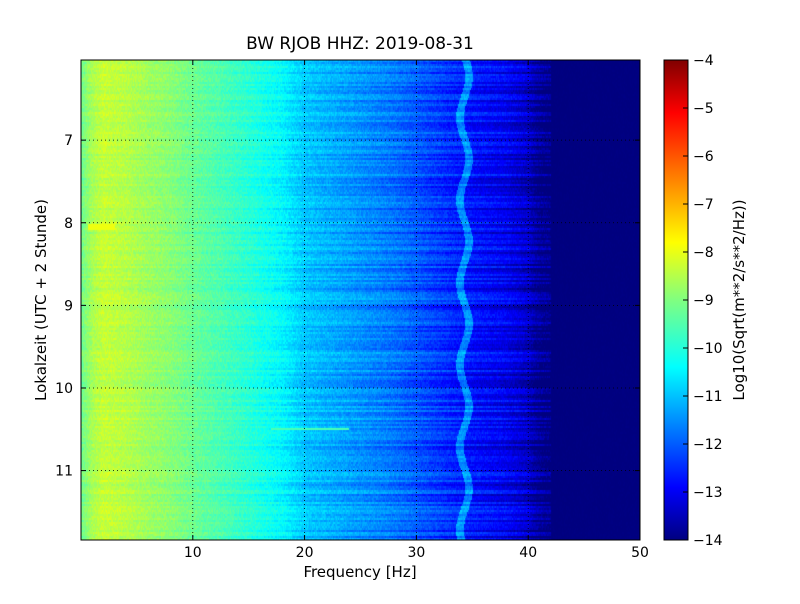 The image size is (800, 604). I want to click on x-tick-label: 20, so click(305, 553).